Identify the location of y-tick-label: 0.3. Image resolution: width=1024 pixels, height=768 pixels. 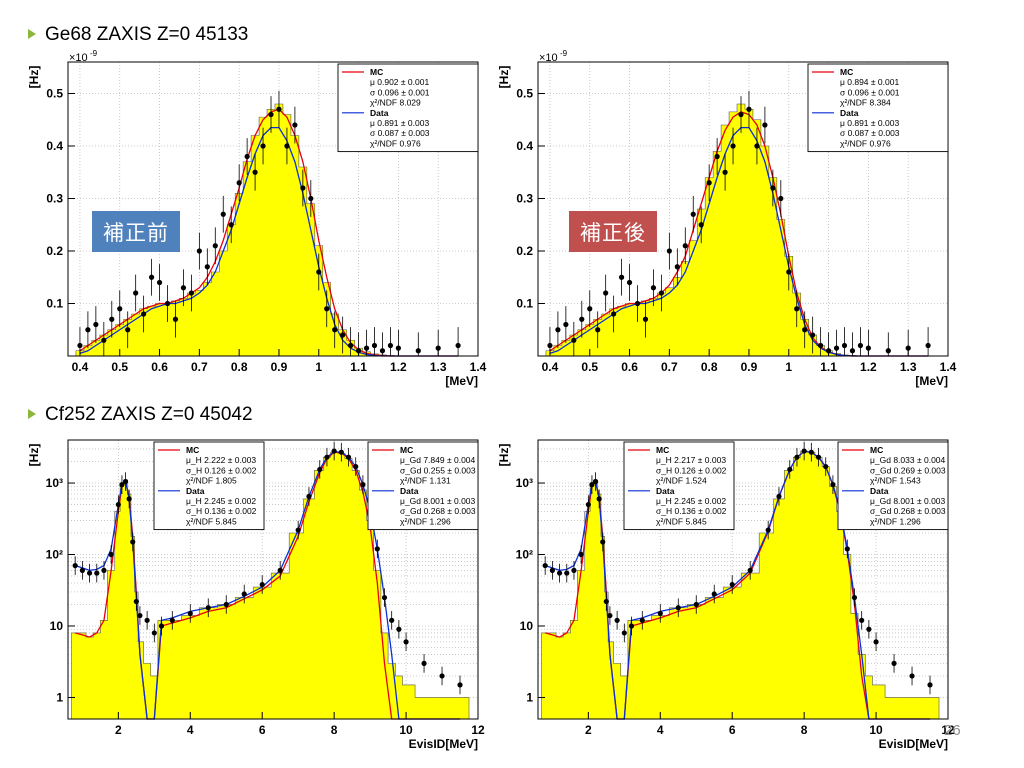
(54, 199).